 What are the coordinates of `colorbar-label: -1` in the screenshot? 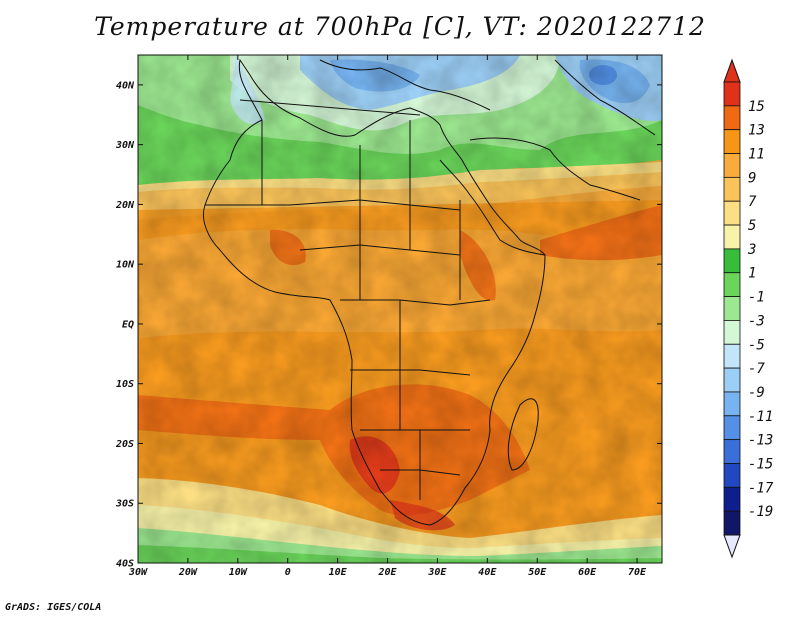 It's located at (756, 298).